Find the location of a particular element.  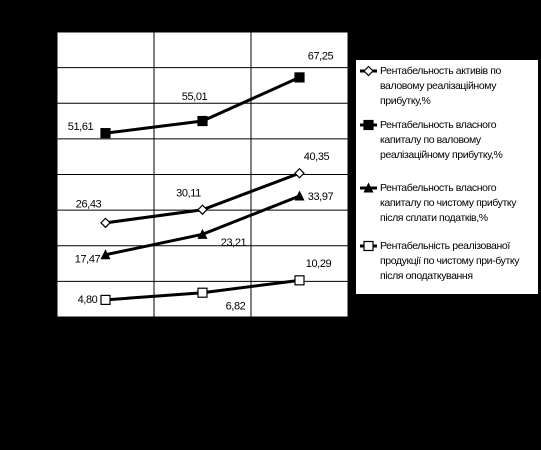

y-tick-label: 40 is located at coordinates (46, 174).